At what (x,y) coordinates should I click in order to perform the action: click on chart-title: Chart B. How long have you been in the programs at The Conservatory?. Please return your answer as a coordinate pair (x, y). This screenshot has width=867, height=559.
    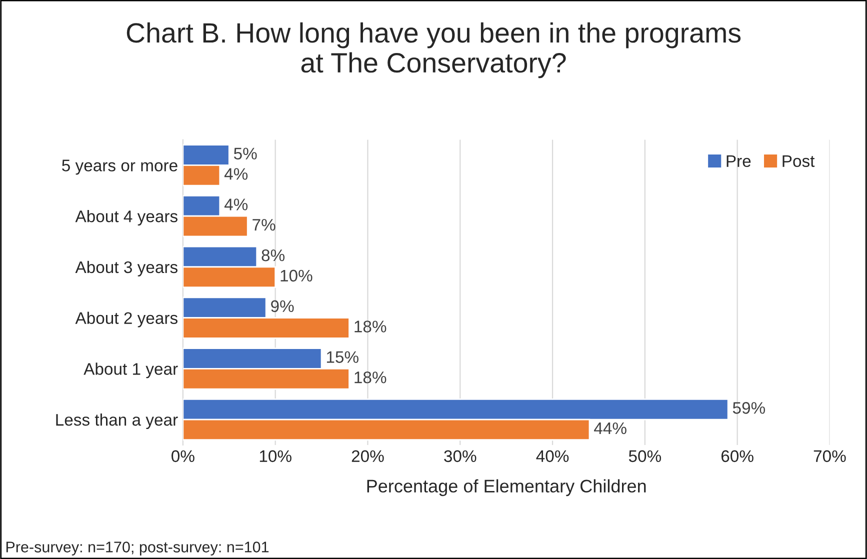
    Looking at the image, I should click on (433, 50).